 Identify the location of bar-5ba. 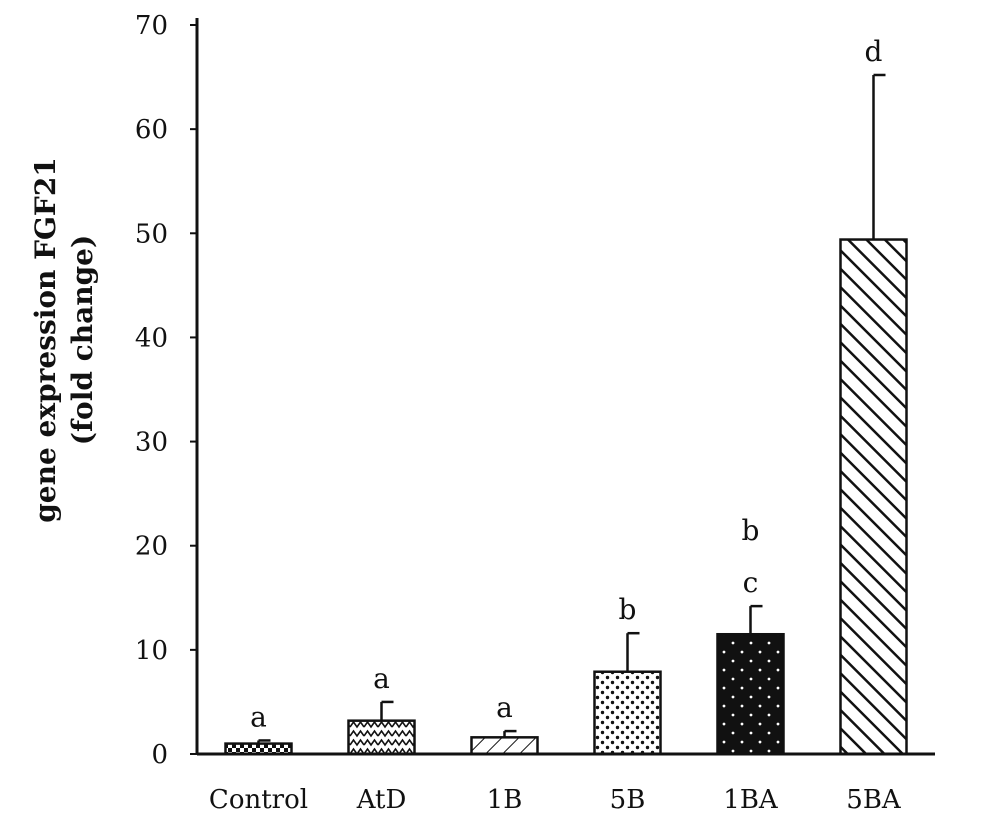
(873, 497).